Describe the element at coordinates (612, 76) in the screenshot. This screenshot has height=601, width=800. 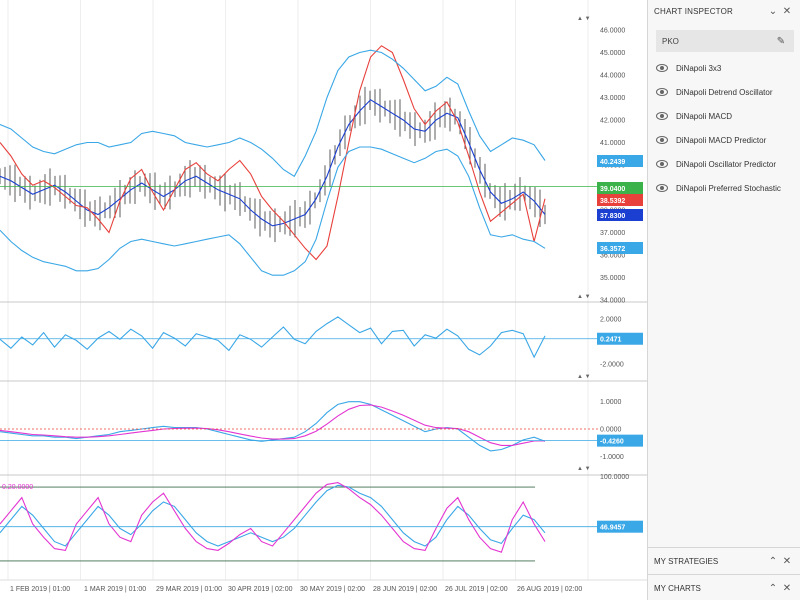
I see `y-tick-label: 44.0000` at that location.